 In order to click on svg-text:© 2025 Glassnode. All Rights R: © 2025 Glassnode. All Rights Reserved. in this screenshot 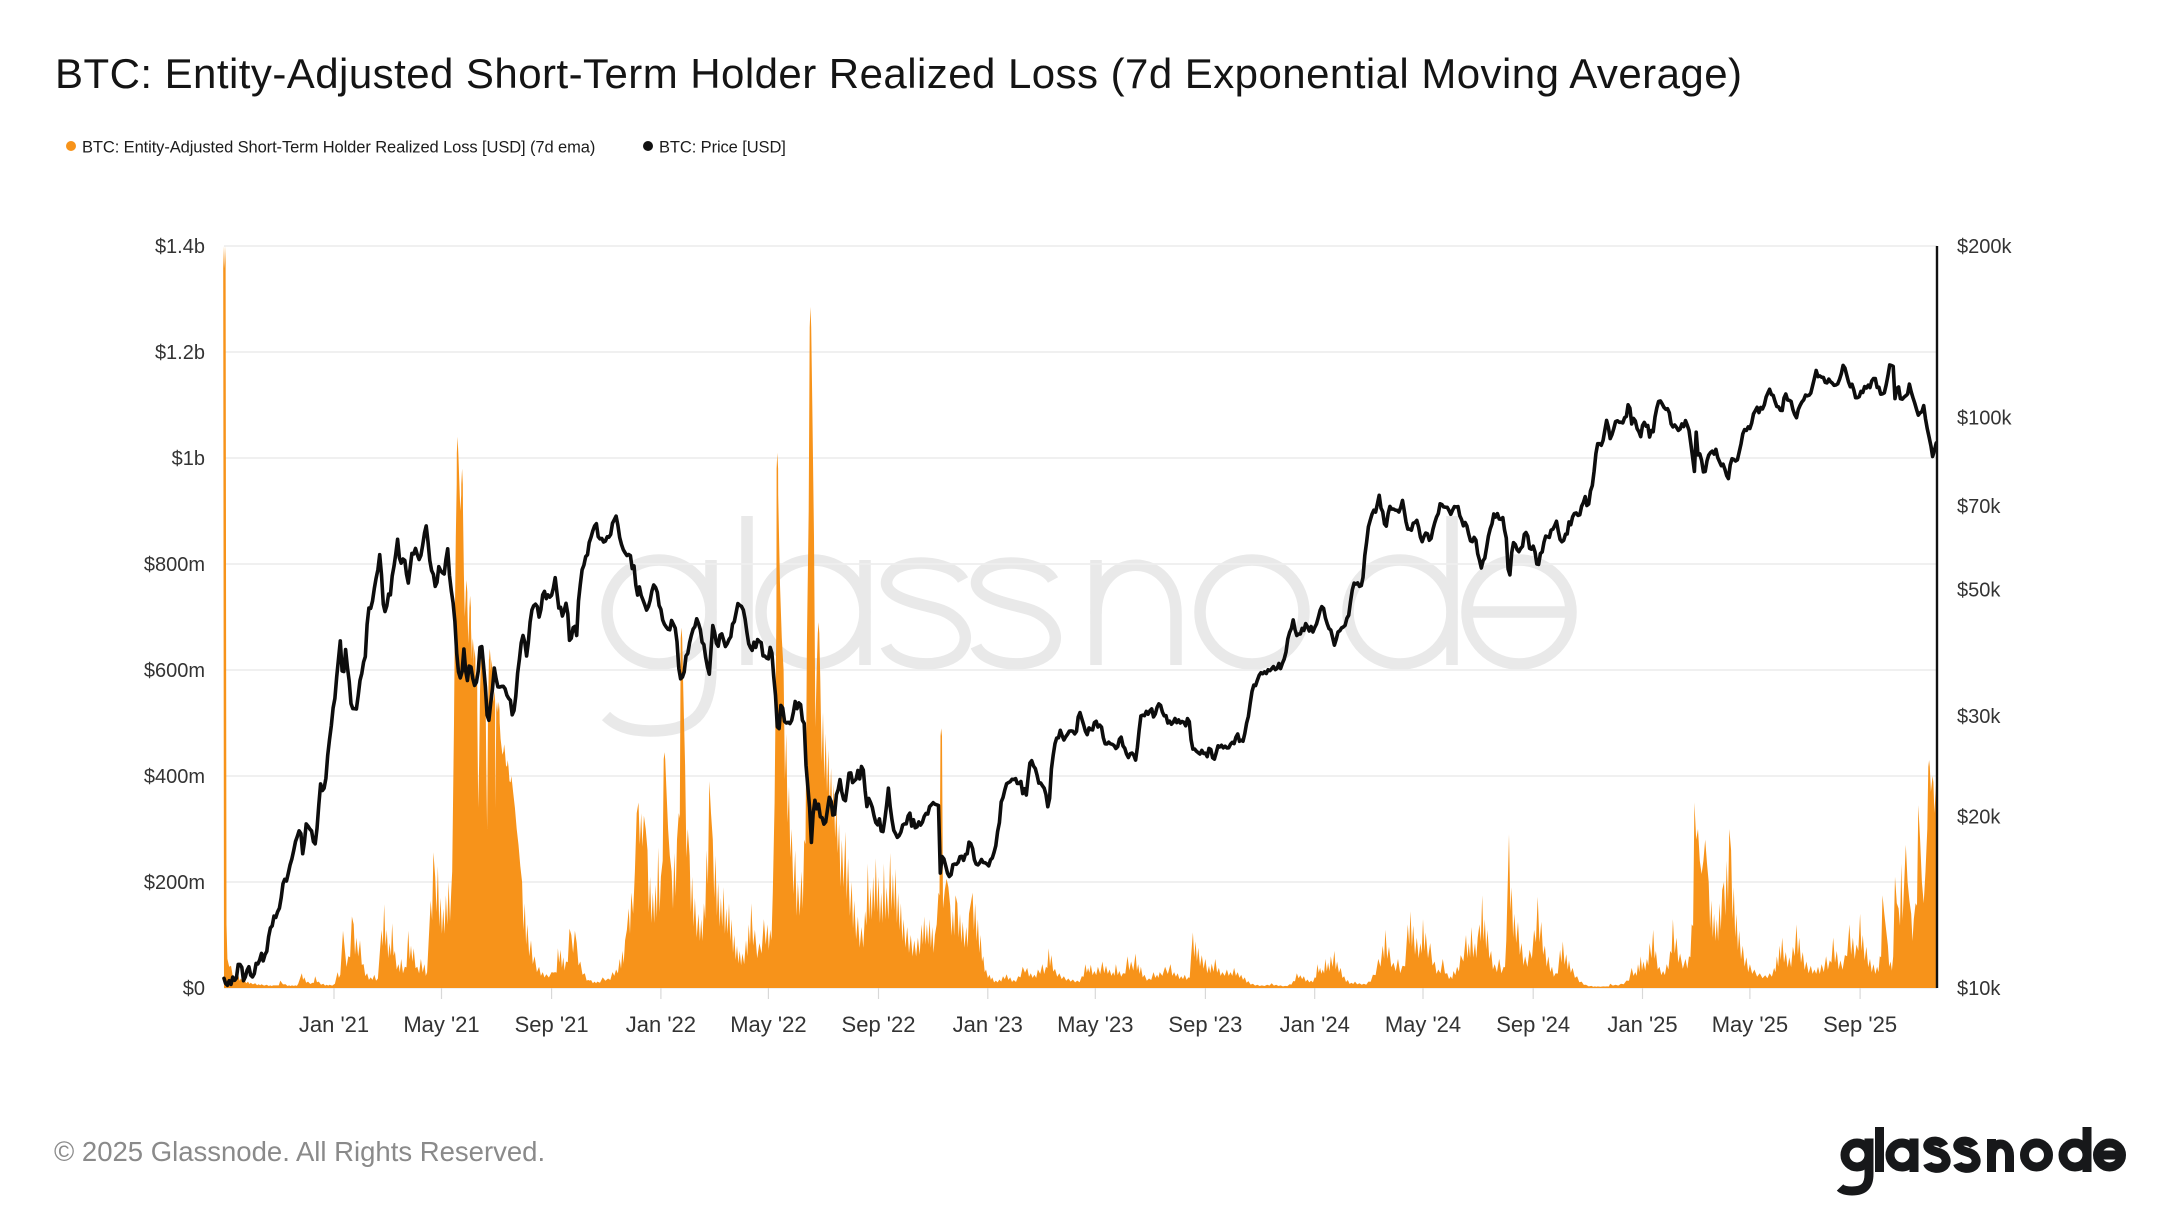, I will do `click(299, 1151)`.